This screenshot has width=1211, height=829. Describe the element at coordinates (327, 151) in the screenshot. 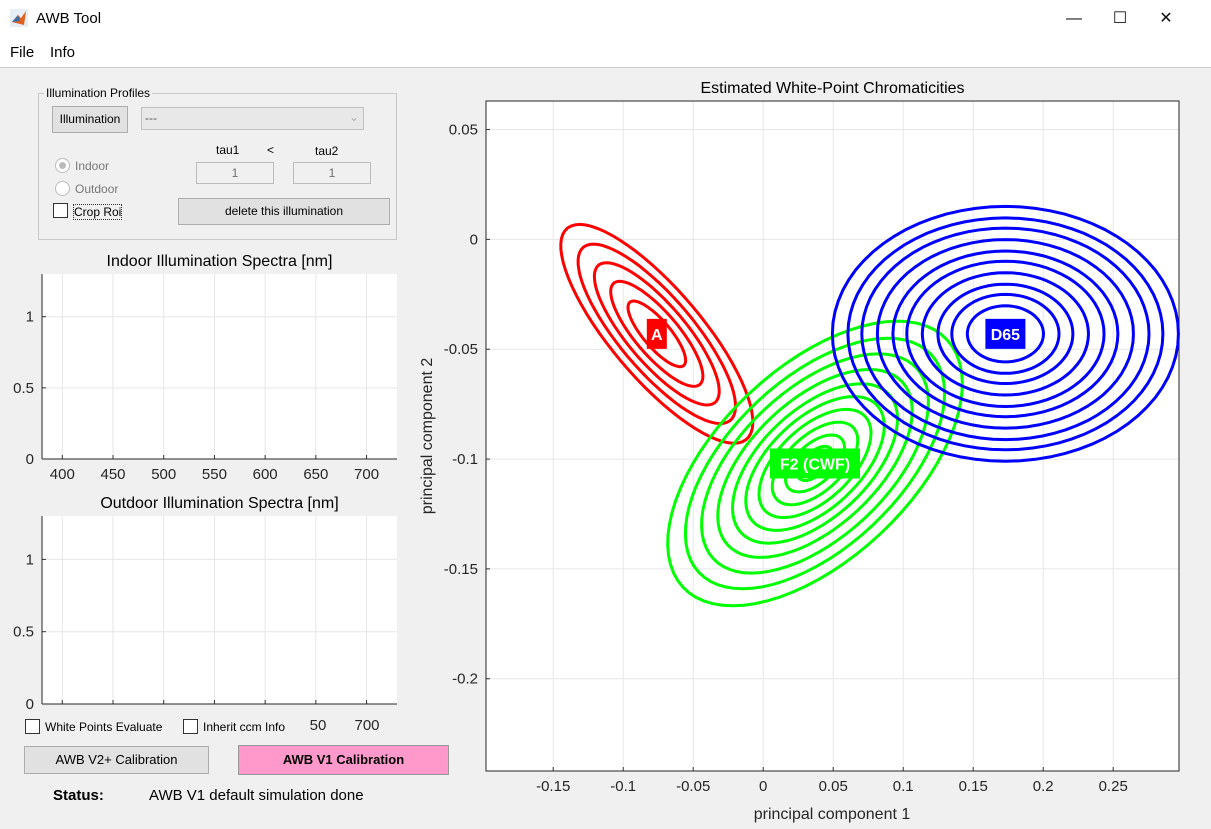

I see `tau2-label: tau2` at that location.